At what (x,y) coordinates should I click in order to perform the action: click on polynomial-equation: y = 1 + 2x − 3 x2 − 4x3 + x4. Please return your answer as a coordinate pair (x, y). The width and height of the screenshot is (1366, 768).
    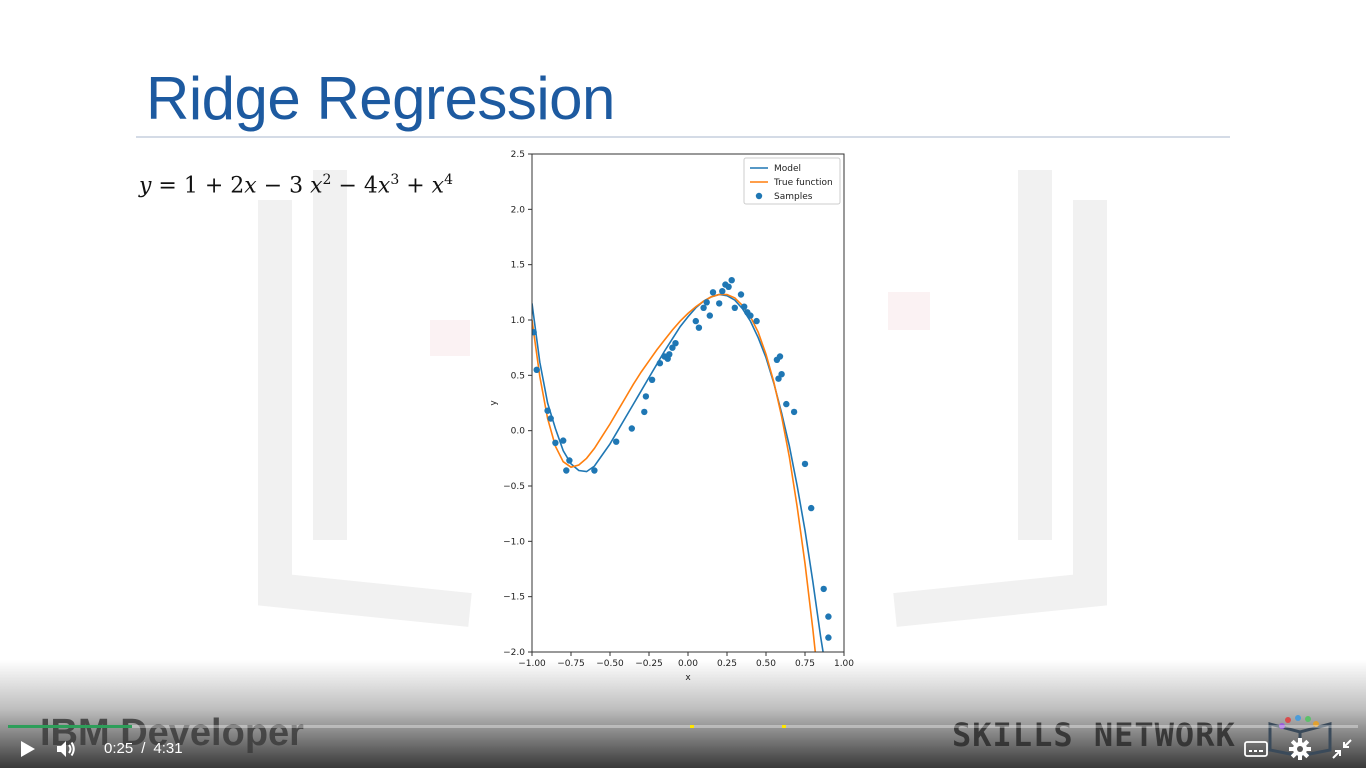
    Looking at the image, I should click on (296, 185).